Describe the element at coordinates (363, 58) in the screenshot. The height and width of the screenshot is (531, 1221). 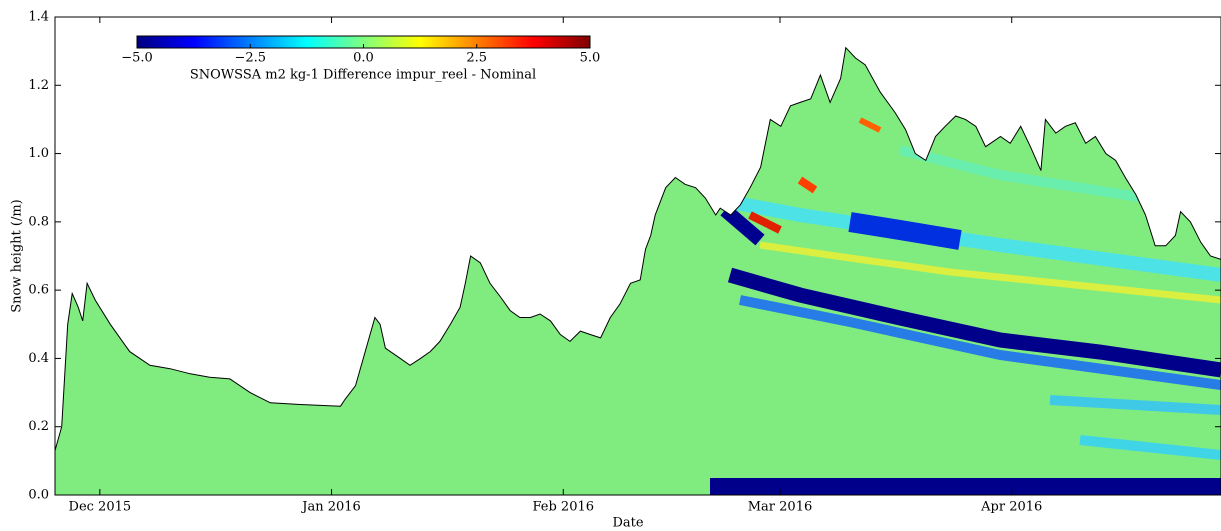
I see `colorbar-tick-label: 0.0` at that location.